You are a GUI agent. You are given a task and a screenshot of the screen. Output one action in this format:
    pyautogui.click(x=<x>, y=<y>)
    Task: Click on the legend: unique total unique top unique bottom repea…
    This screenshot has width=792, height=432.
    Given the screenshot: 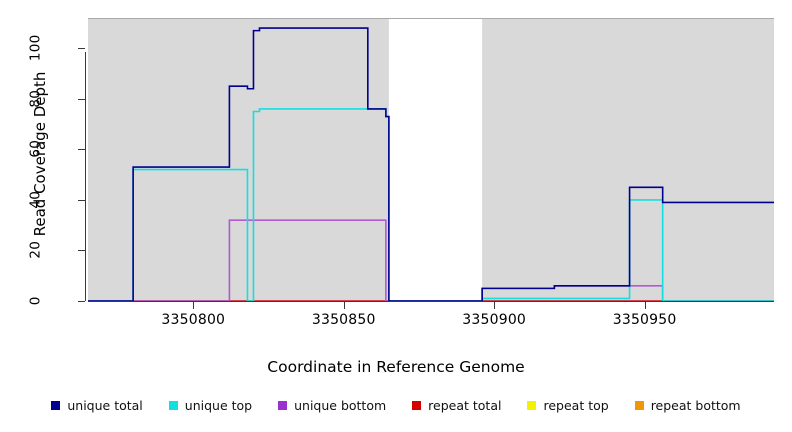 What is the action you would take?
    pyautogui.click(x=396, y=405)
    